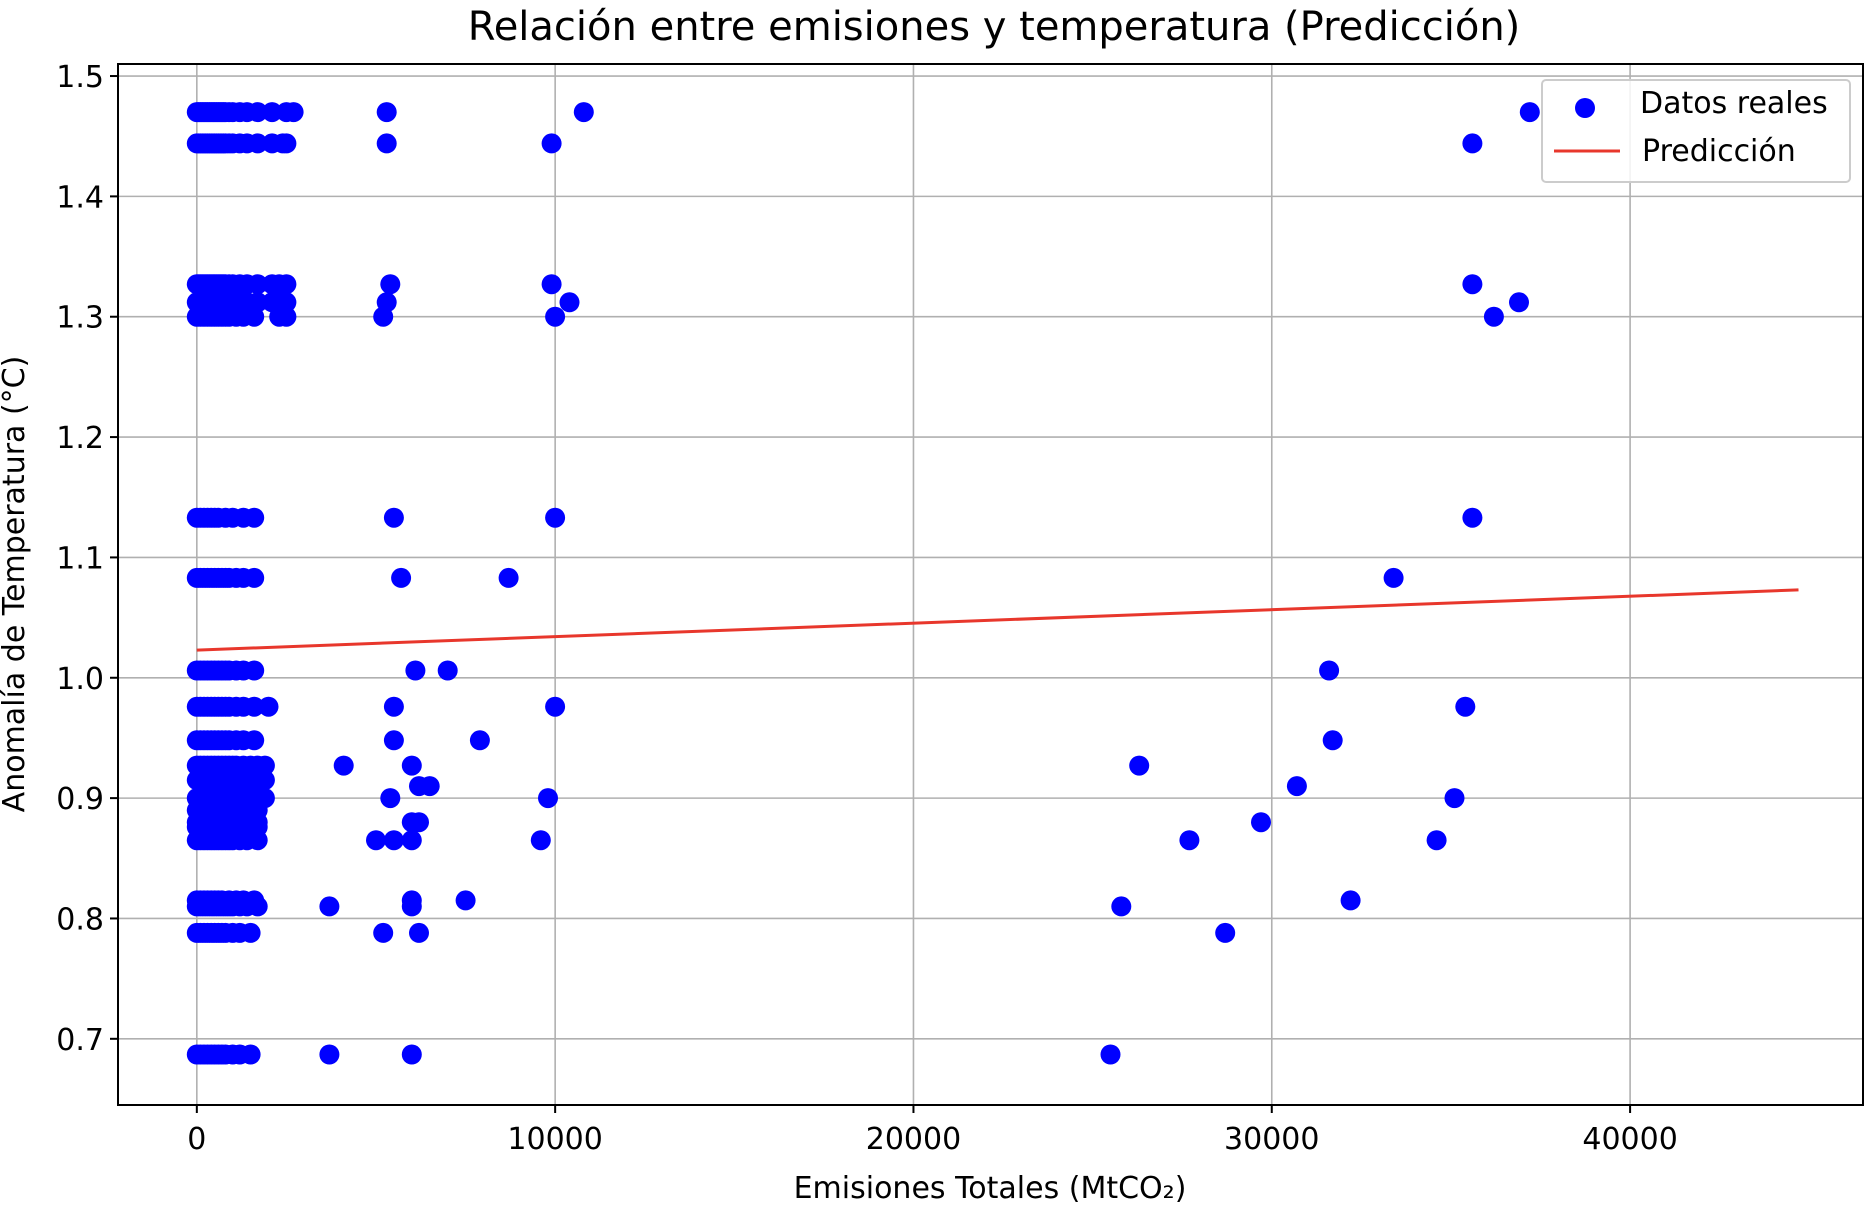 Image resolution: width=1872 pixels, height=1214 pixels. What do you see at coordinates (80, 1040) in the screenshot?
I see `y-tick-label: 0.7` at bounding box center [80, 1040].